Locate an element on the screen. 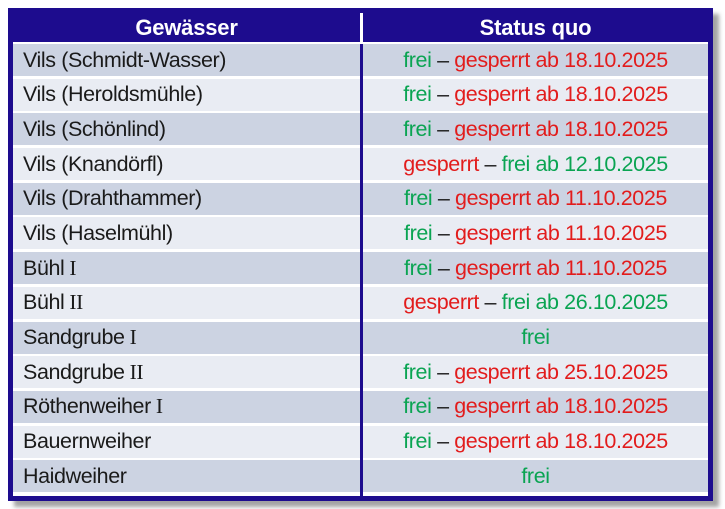 Image resolution: width=725 pixels, height=509 pixels. status-segment: frei ab 26.10.2025 is located at coordinates (585, 302).